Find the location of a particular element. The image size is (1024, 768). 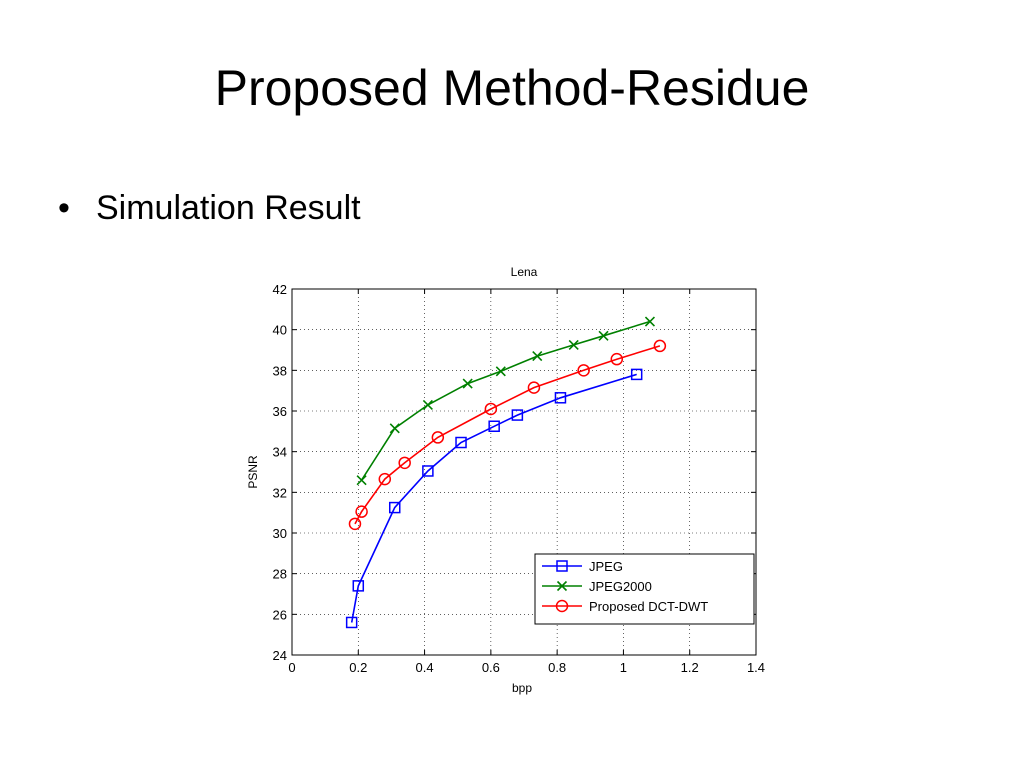

y-tick-label: 24 is located at coordinates (280, 655).